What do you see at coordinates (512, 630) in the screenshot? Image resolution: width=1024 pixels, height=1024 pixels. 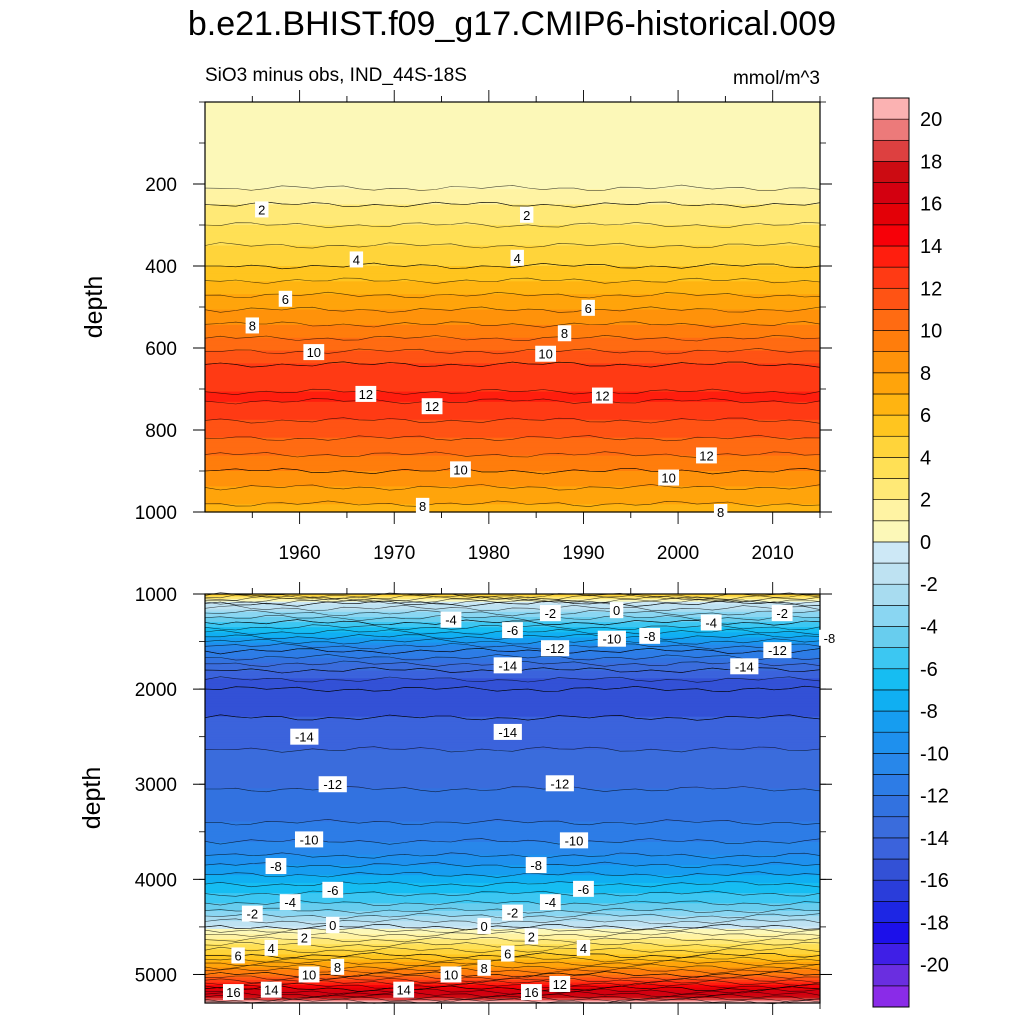 I see `contour-label: -6` at bounding box center [512, 630].